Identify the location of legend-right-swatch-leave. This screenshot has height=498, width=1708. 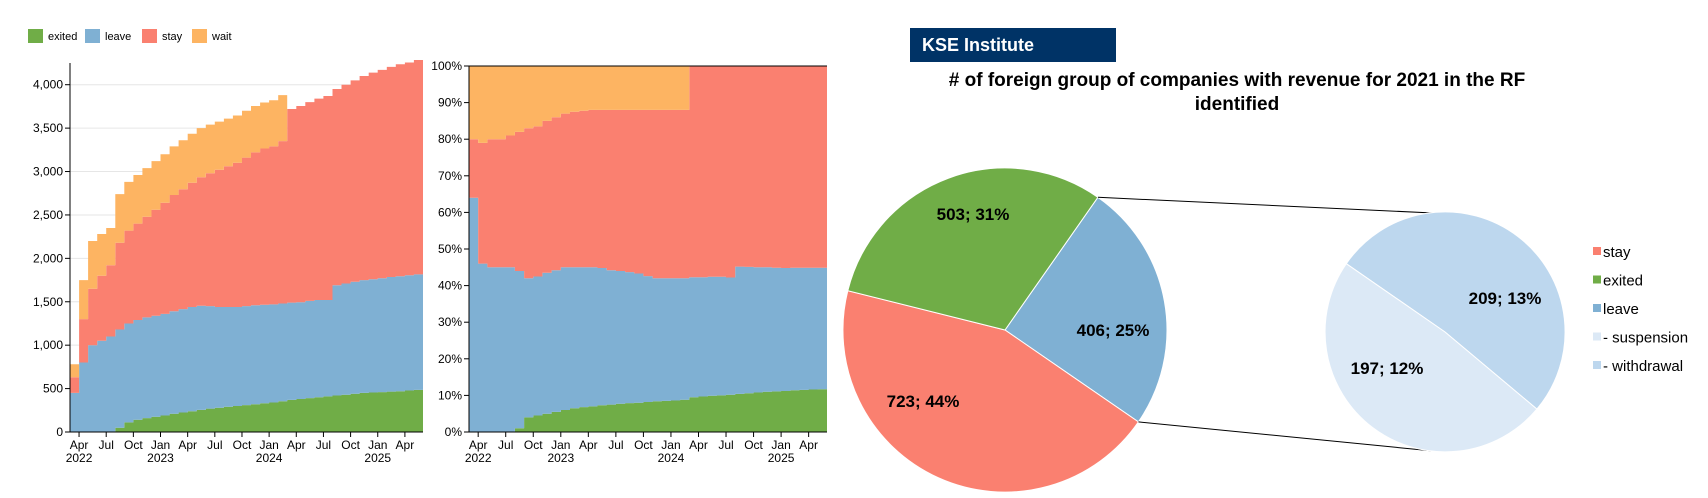
(1597, 308).